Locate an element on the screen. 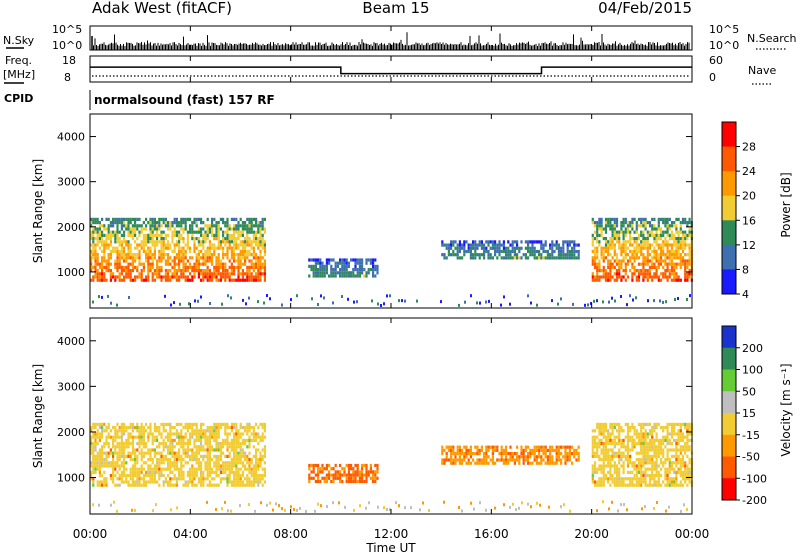  power-ground-scatter-cell is located at coordinates (471, 296).